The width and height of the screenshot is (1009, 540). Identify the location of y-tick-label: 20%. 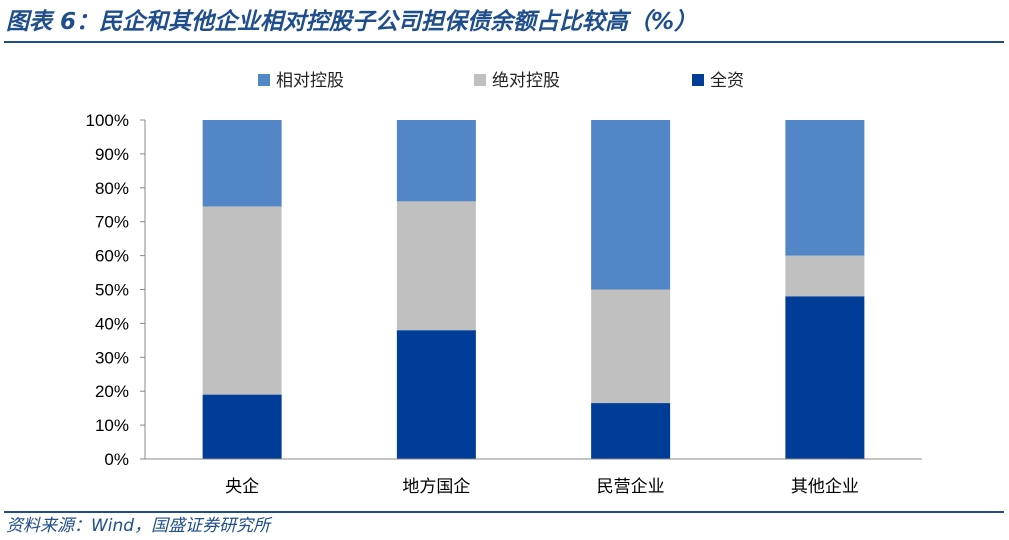
(112, 391).